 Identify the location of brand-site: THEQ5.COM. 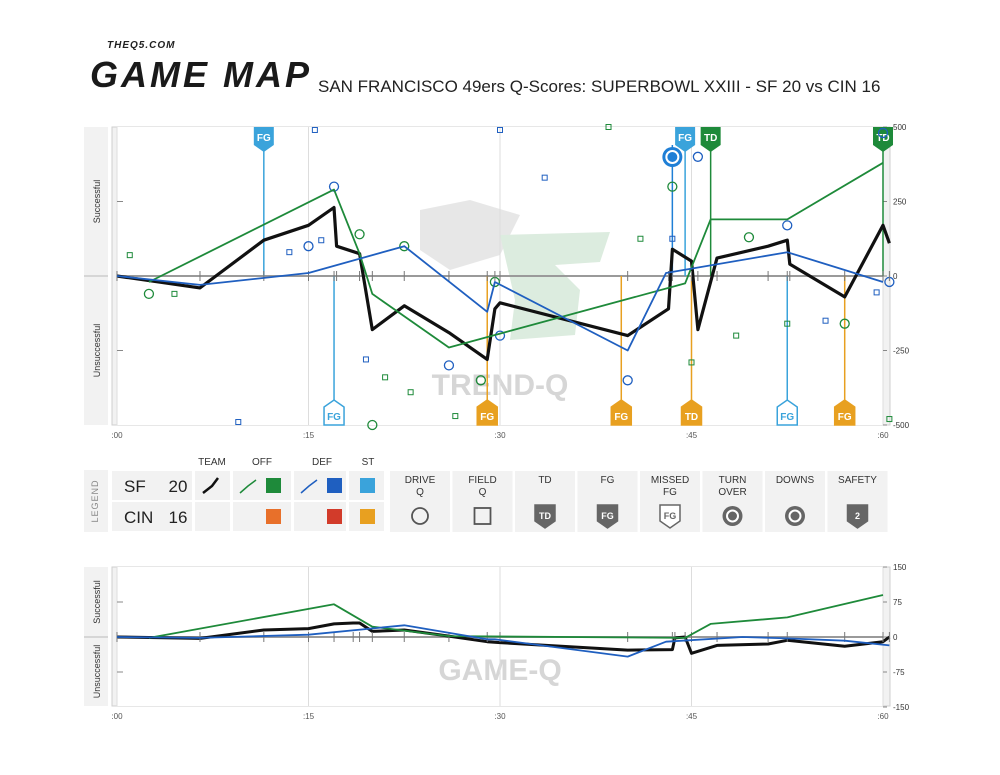
(141, 45).